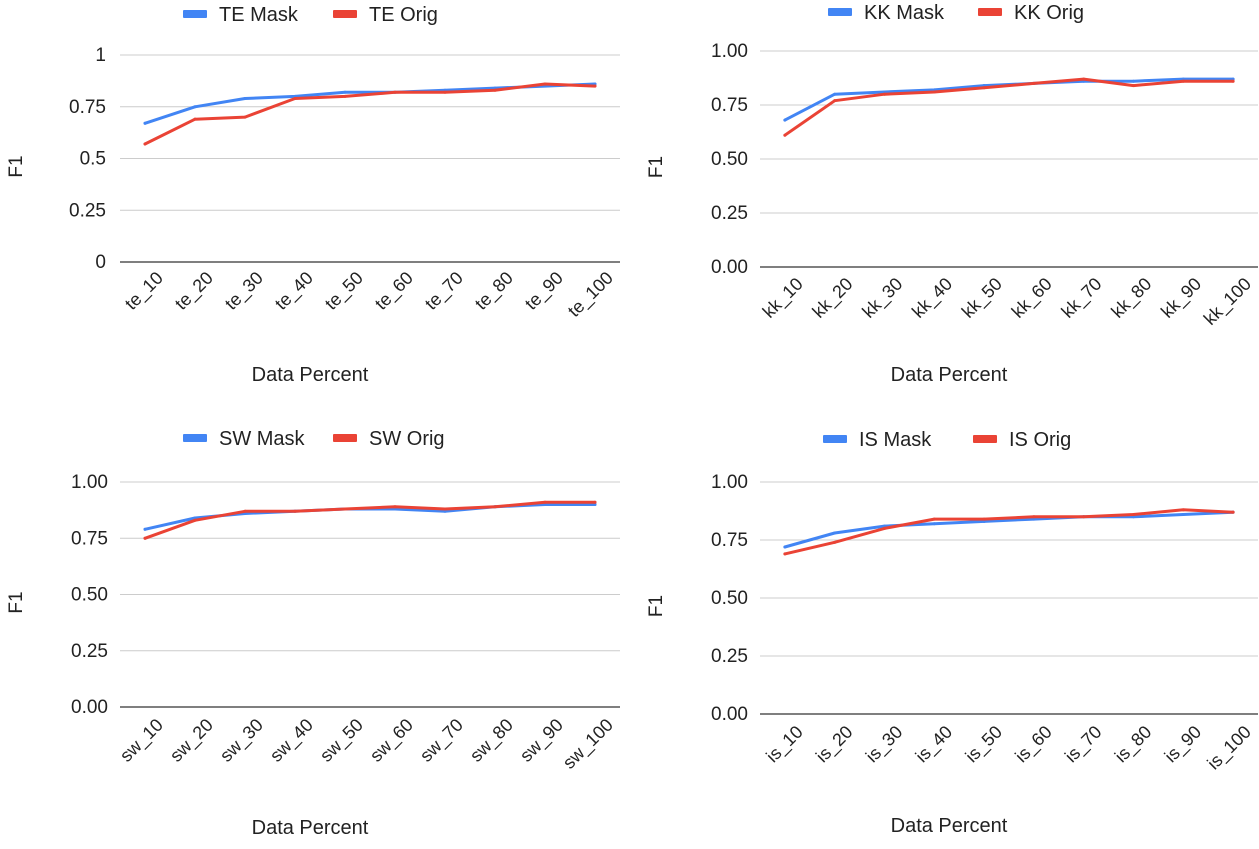 Image resolution: width=1259 pixels, height=849 pixels. I want to click on x-tick-label: is_20, so click(834, 744).